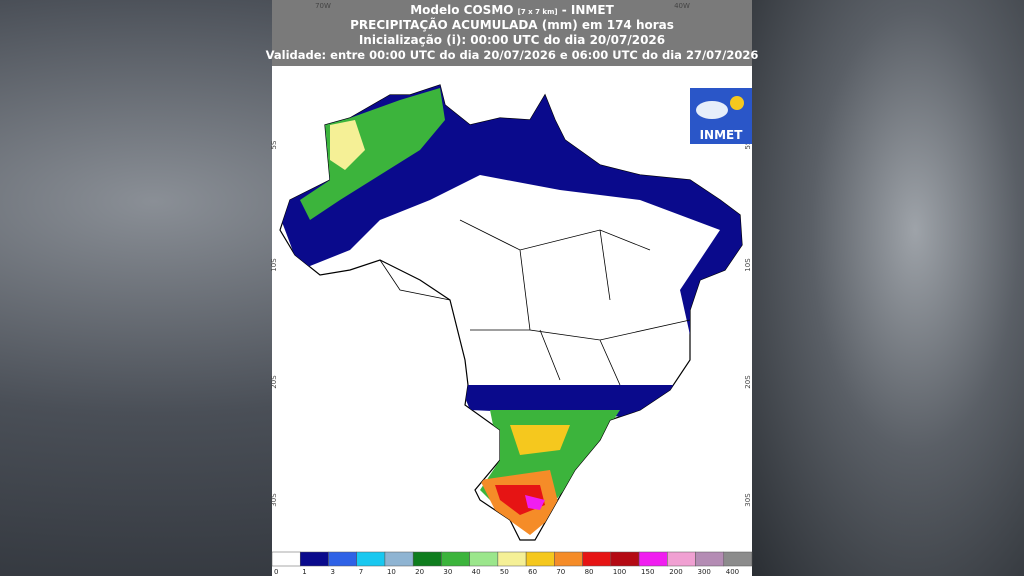 The height and width of the screenshot is (576, 1024). What do you see at coordinates (447, 572) in the screenshot?
I see `legend-label: 30` at bounding box center [447, 572].